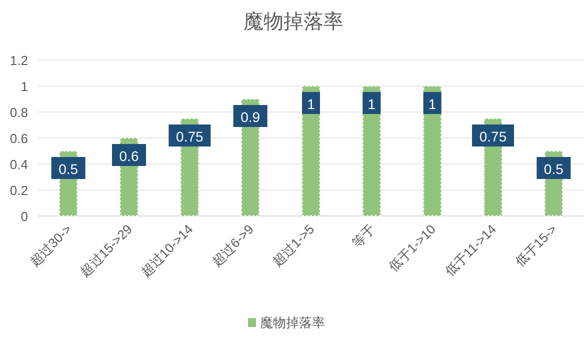  What do you see at coordinates (292, 322) in the screenshot?
I see `legend-label: 魔物掉落率` at bounding box center [292, 322].